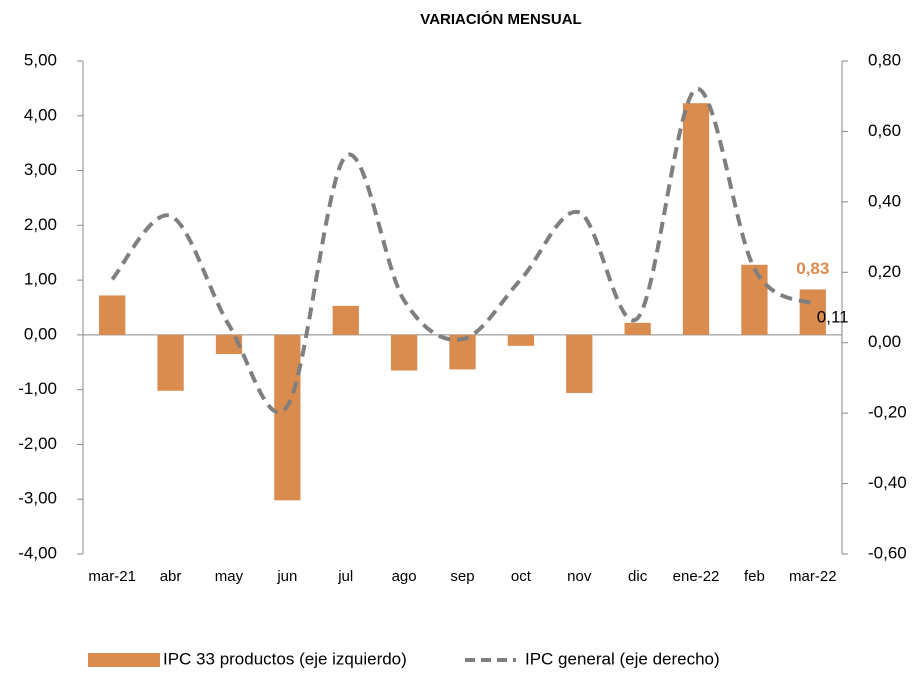  Describe the element at coordinates (500, 19) in the screenshot. I see `chart-title: VARIACIÓN MENSUAL` at that location.